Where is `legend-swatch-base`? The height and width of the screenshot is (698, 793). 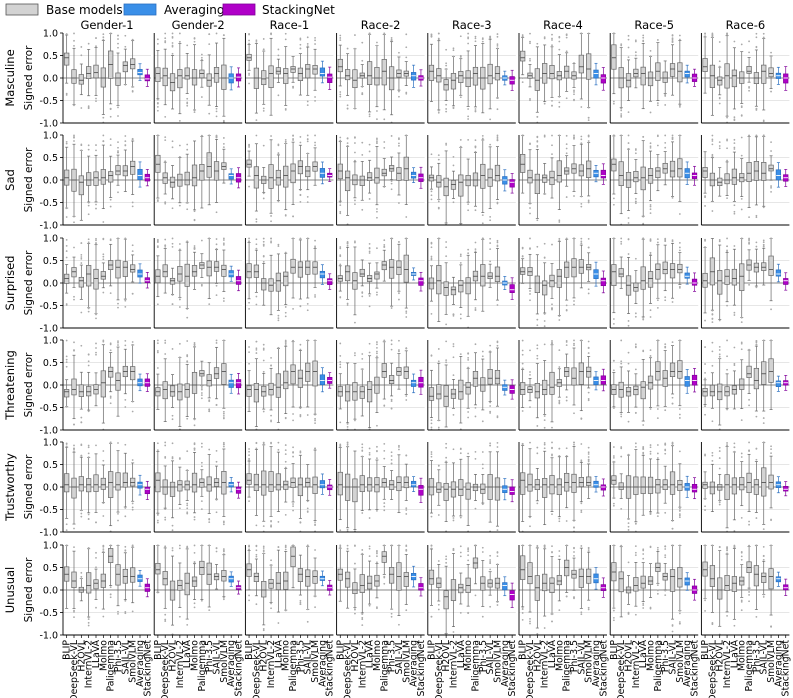
legend-swatch-base is located at coordinates (22, 9).